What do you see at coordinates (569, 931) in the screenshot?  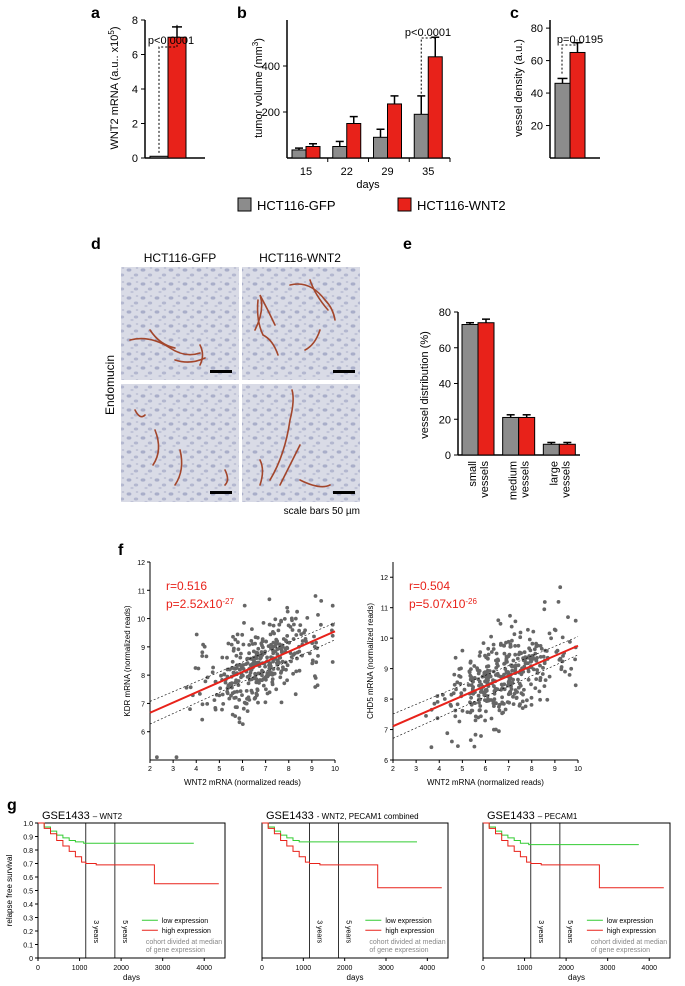 I see `time-marker-label: 5 years` at bounding box center [569, 931].